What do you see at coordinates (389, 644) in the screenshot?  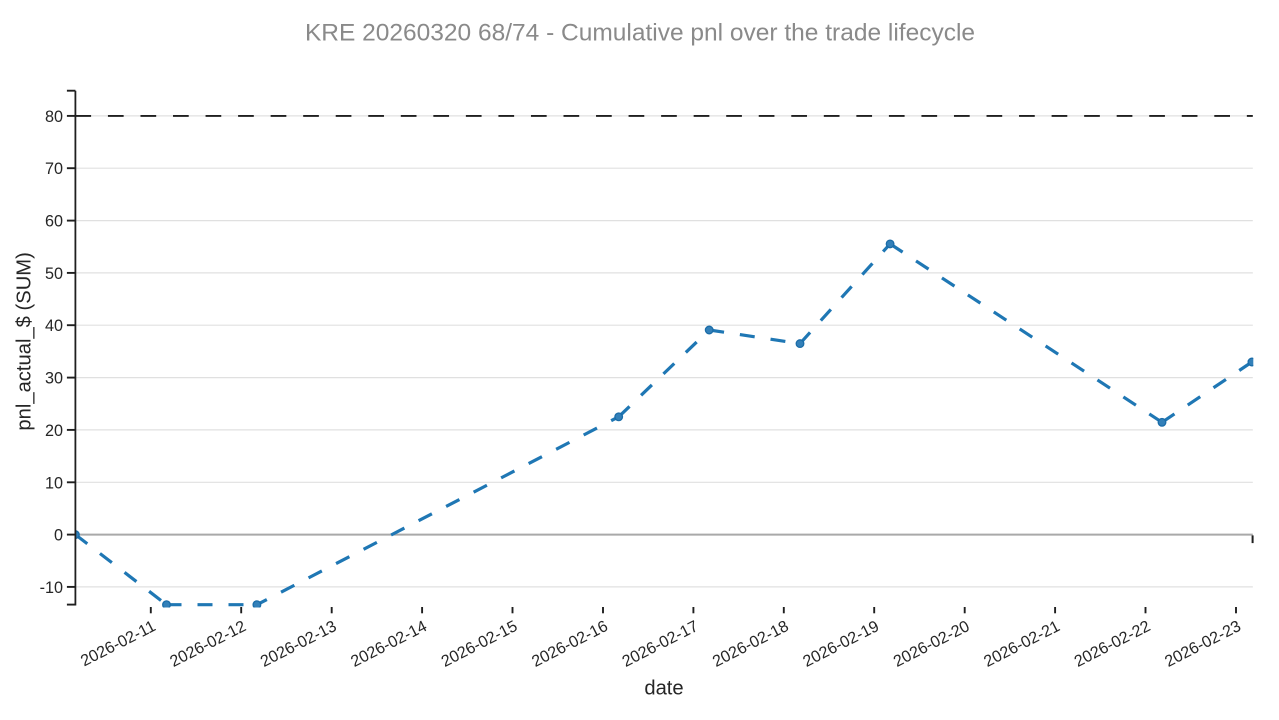 I see `svg-text: 2026-02-14` at bounding box center [389, 644].